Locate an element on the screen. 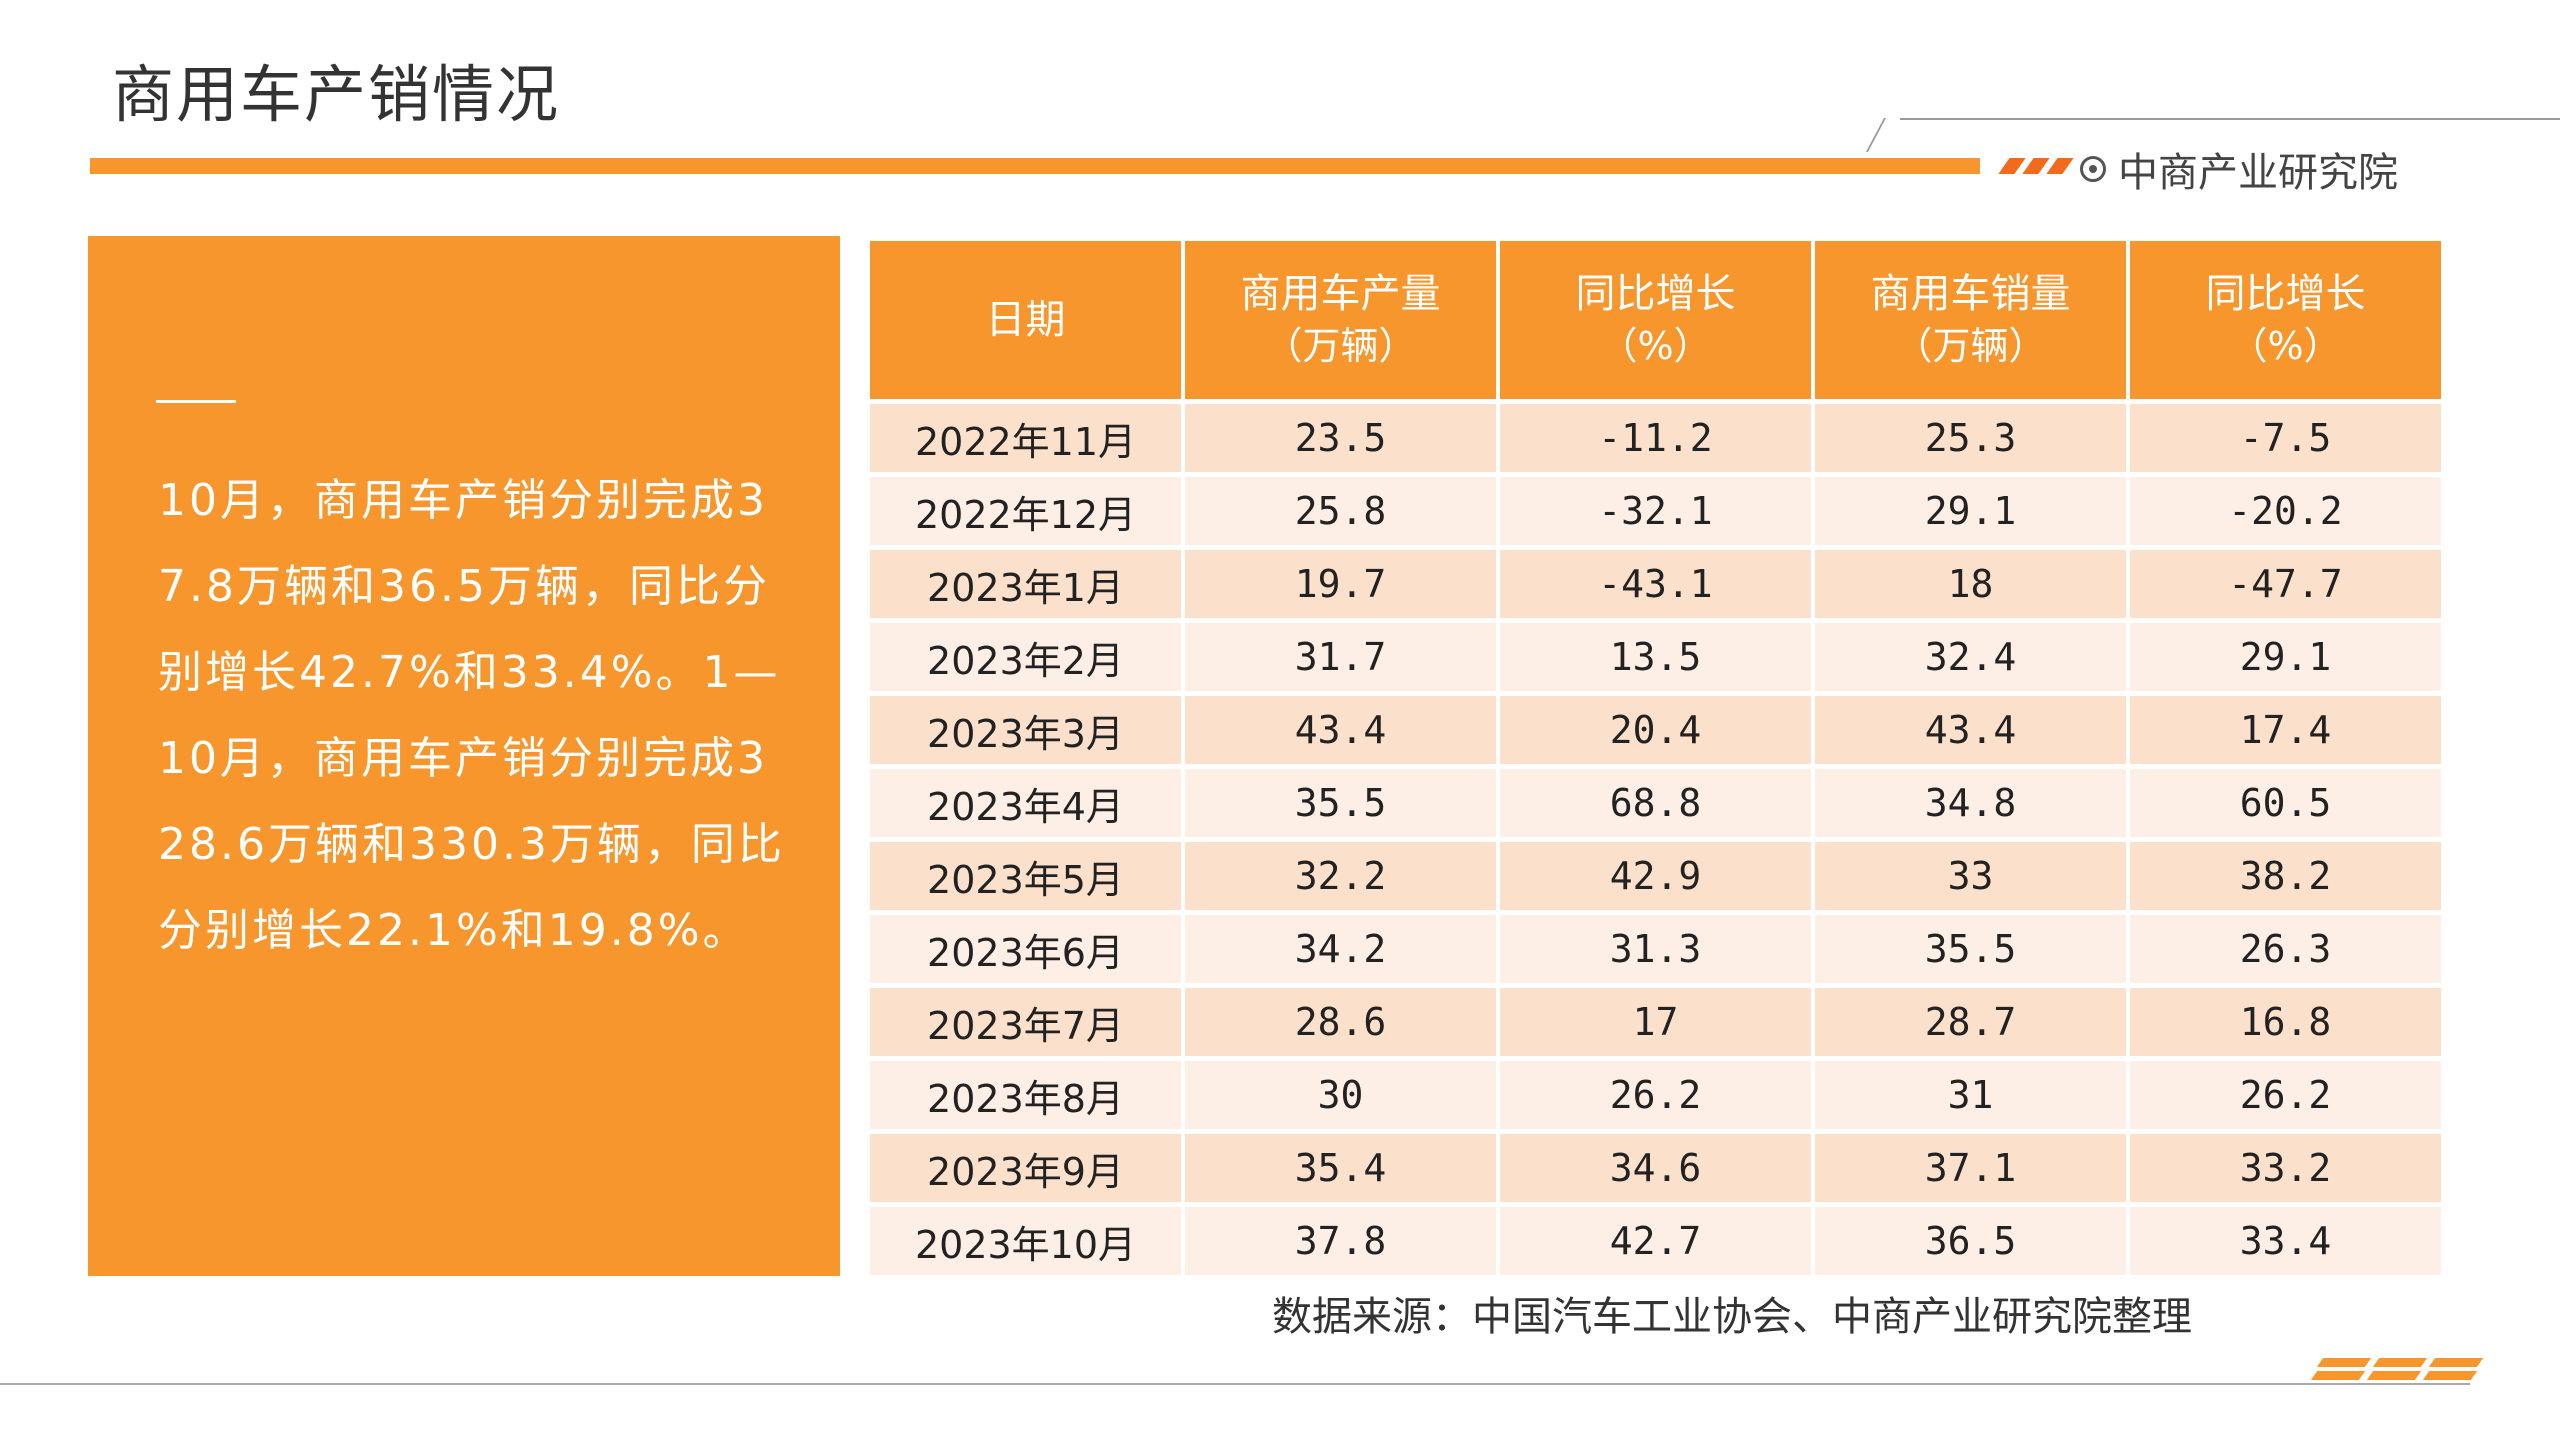 This screenshot has height=1440, width=2560. cell-date: 2022年12月 is located at coordinates (1025, 511).